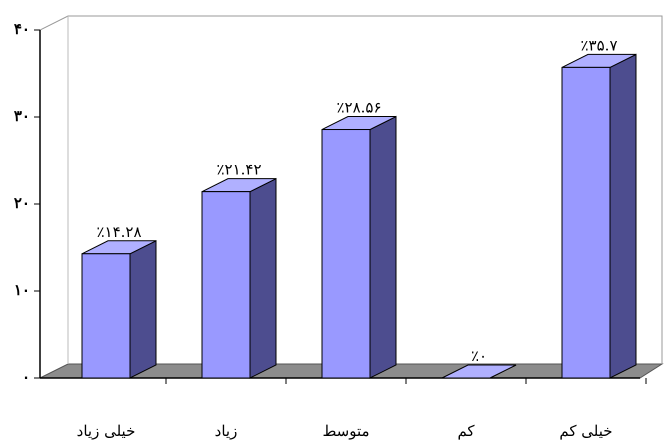 This screenshot has width=664, height=443. I want to click on x-tick-label: کم, so click(466, 431).